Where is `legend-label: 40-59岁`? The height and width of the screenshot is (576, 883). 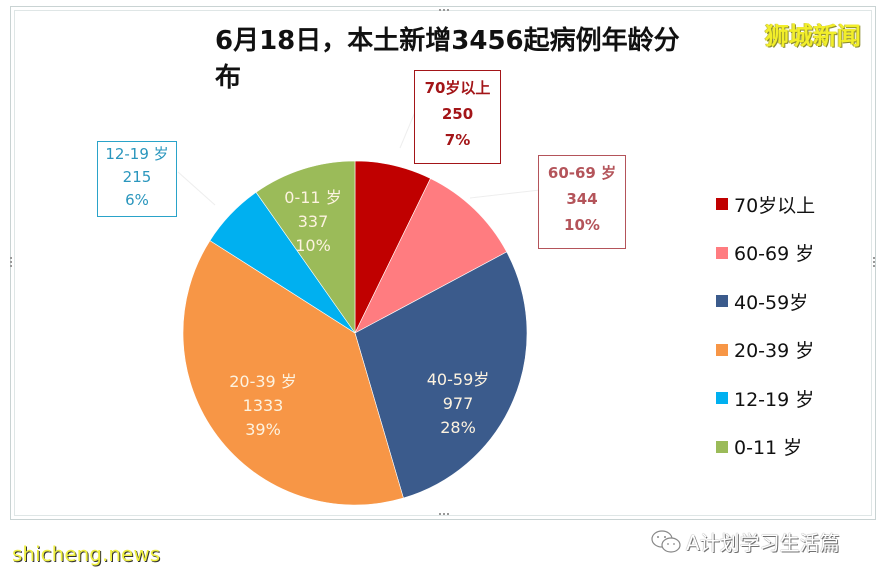 legend-label: 40-59岁 is located at coordinates (771, 302).